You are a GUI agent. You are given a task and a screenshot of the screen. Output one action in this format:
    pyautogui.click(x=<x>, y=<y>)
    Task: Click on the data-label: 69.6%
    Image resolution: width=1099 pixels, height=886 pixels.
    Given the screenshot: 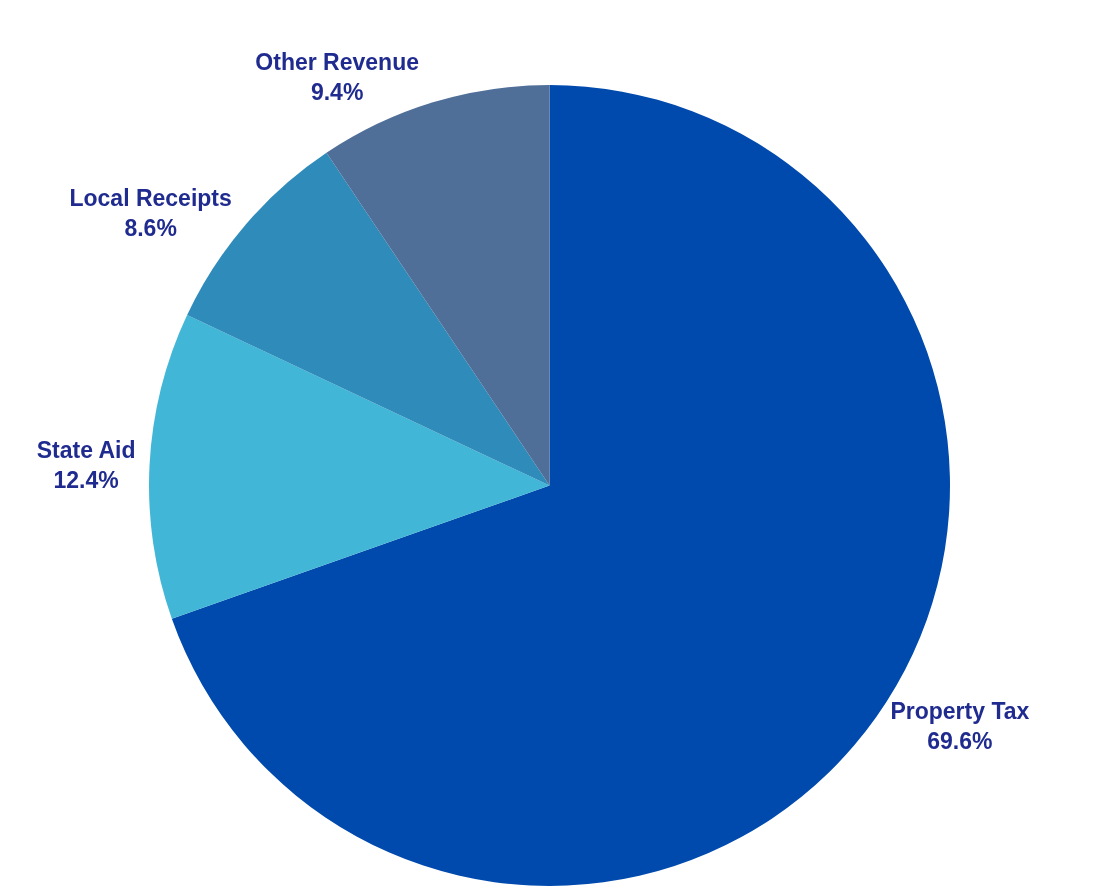 What is the action you would take?
    pyautogui.click(x=960, y=741)
    